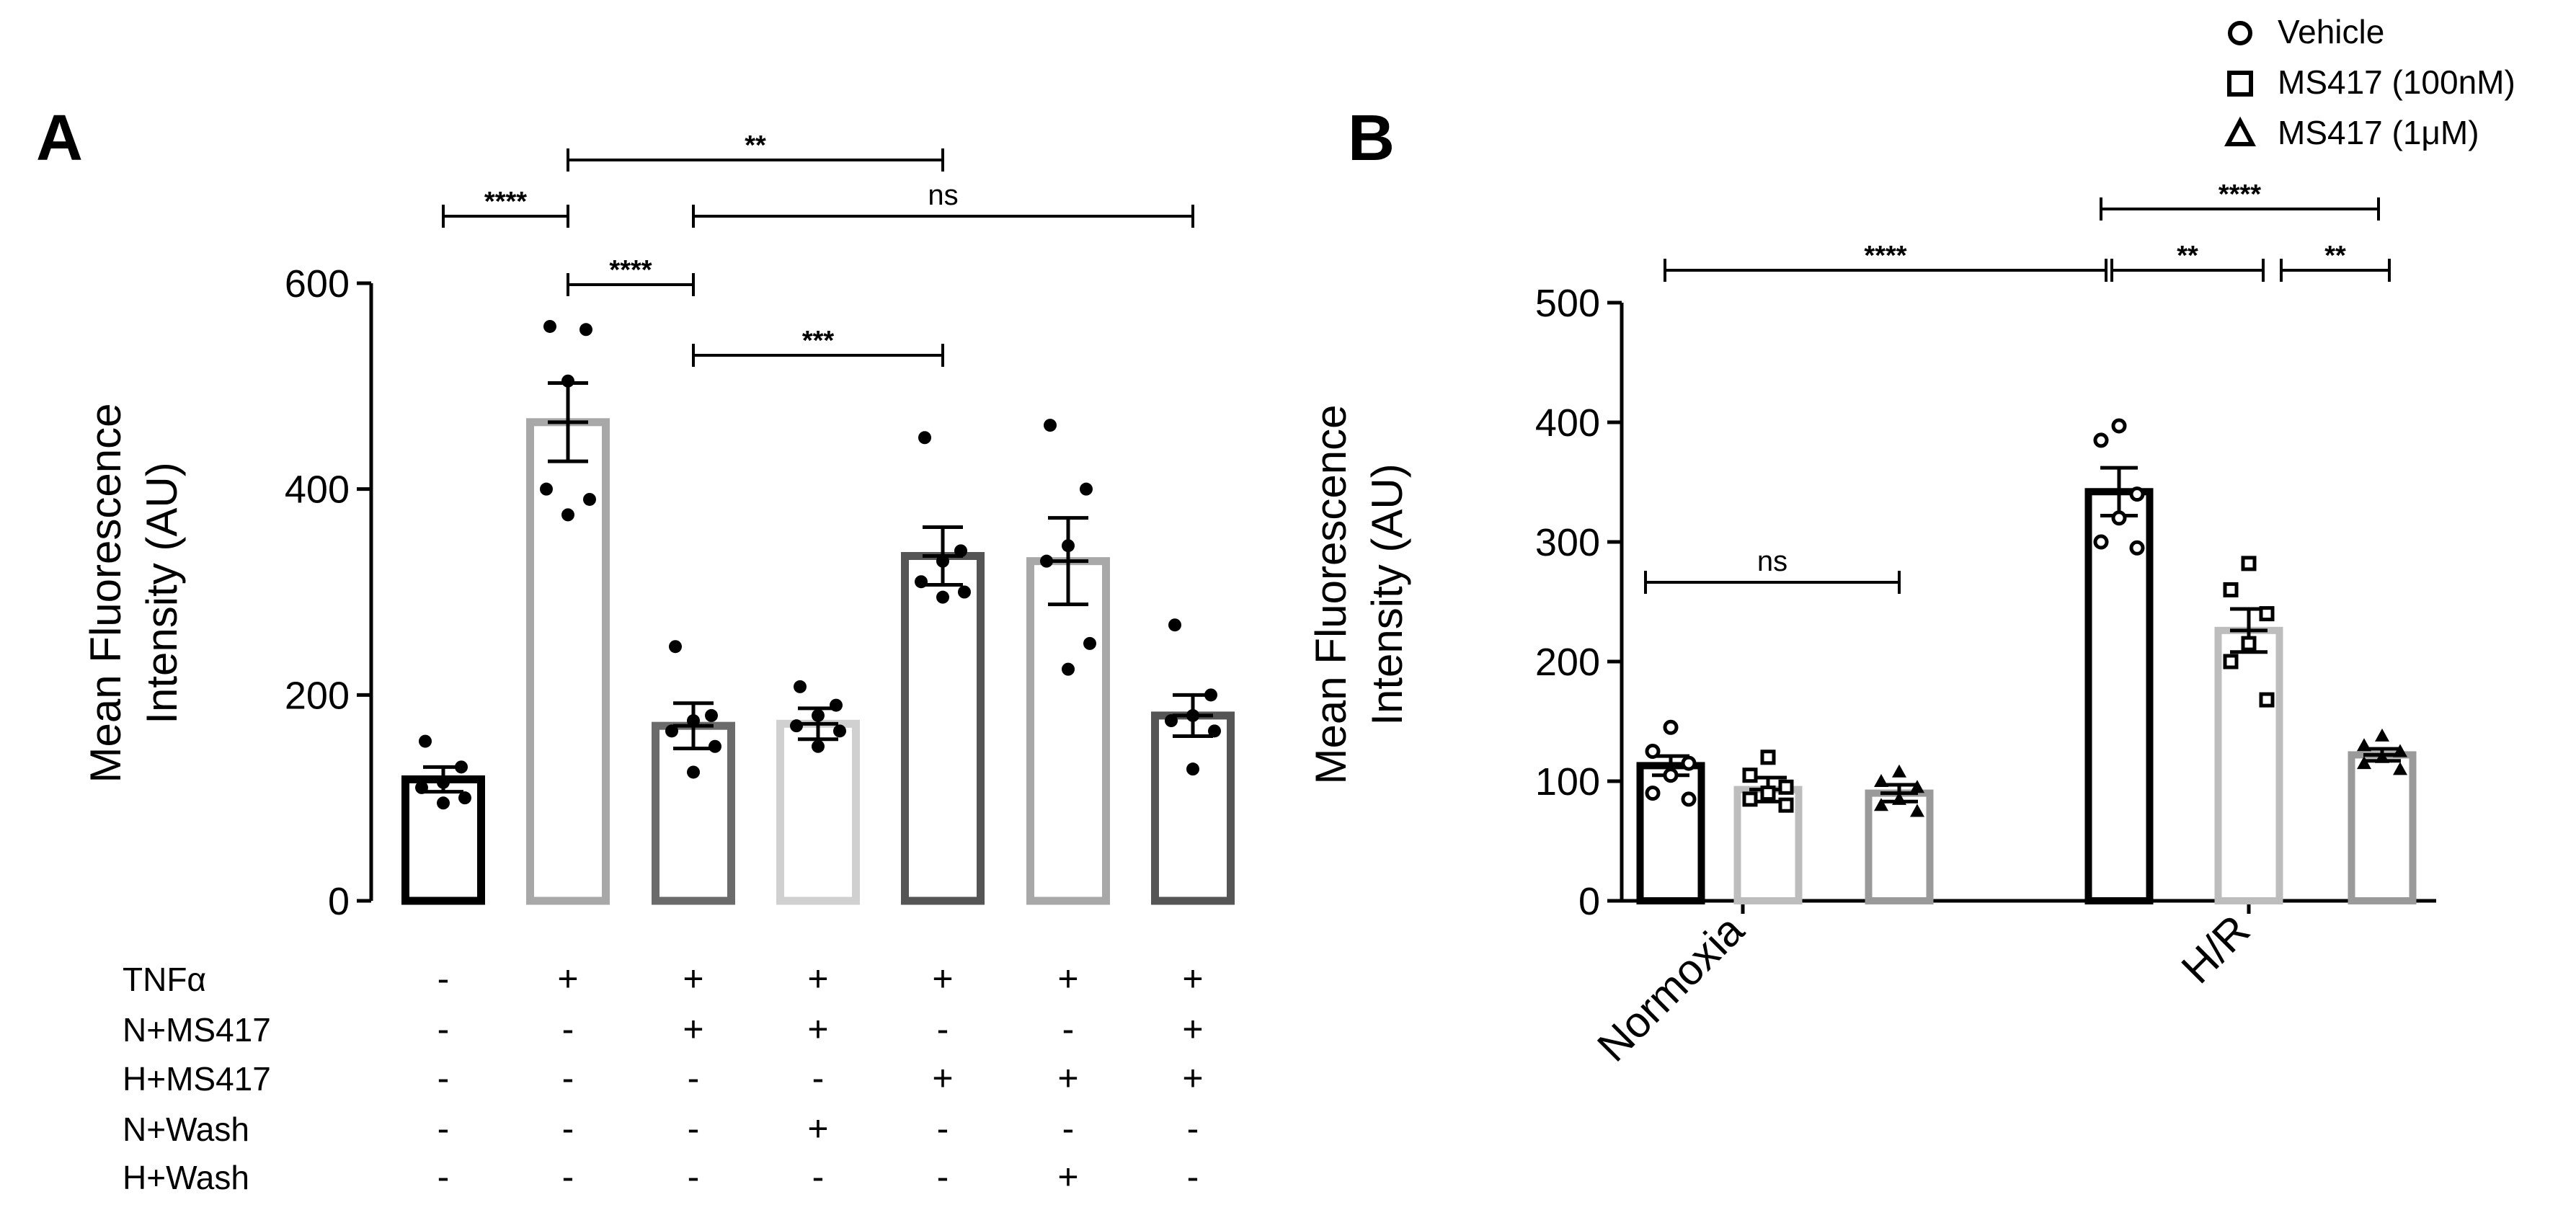  Describe the element at coordinates (1670, 987) in the screenshot. I see `panel-b-group-label: Normoxia` at that location.